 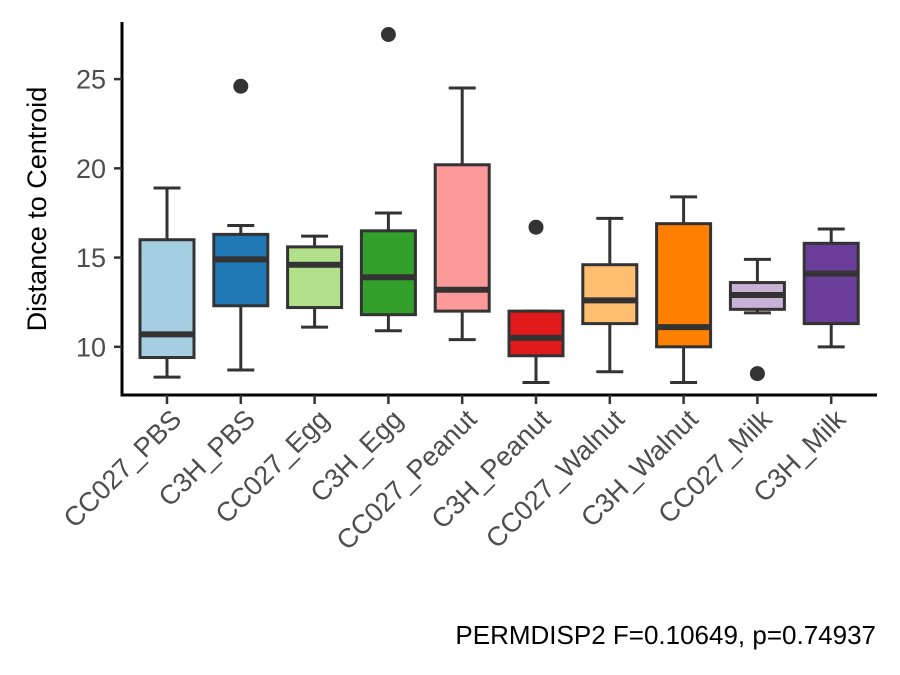 I want to click on y-ticks: 10 15 20 25, so click(x=99, y=213).